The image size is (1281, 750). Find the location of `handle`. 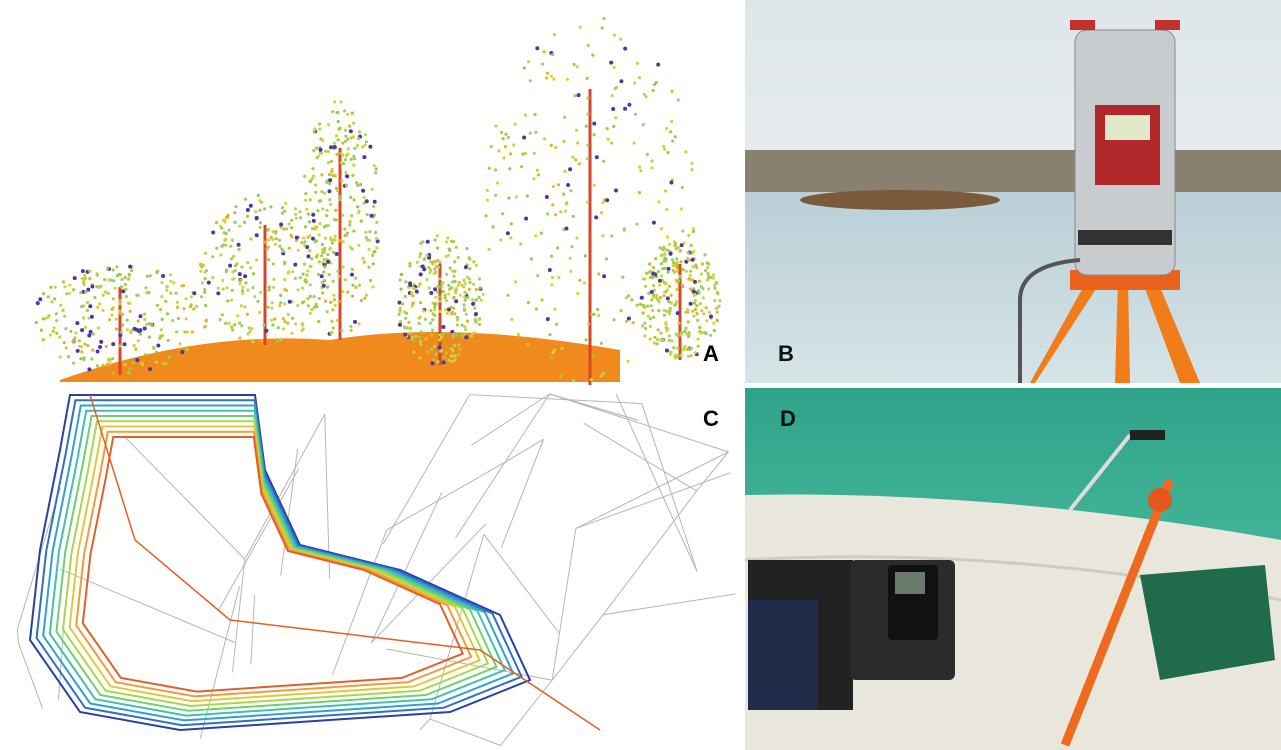

handle is located at coordinates (1147, 435).